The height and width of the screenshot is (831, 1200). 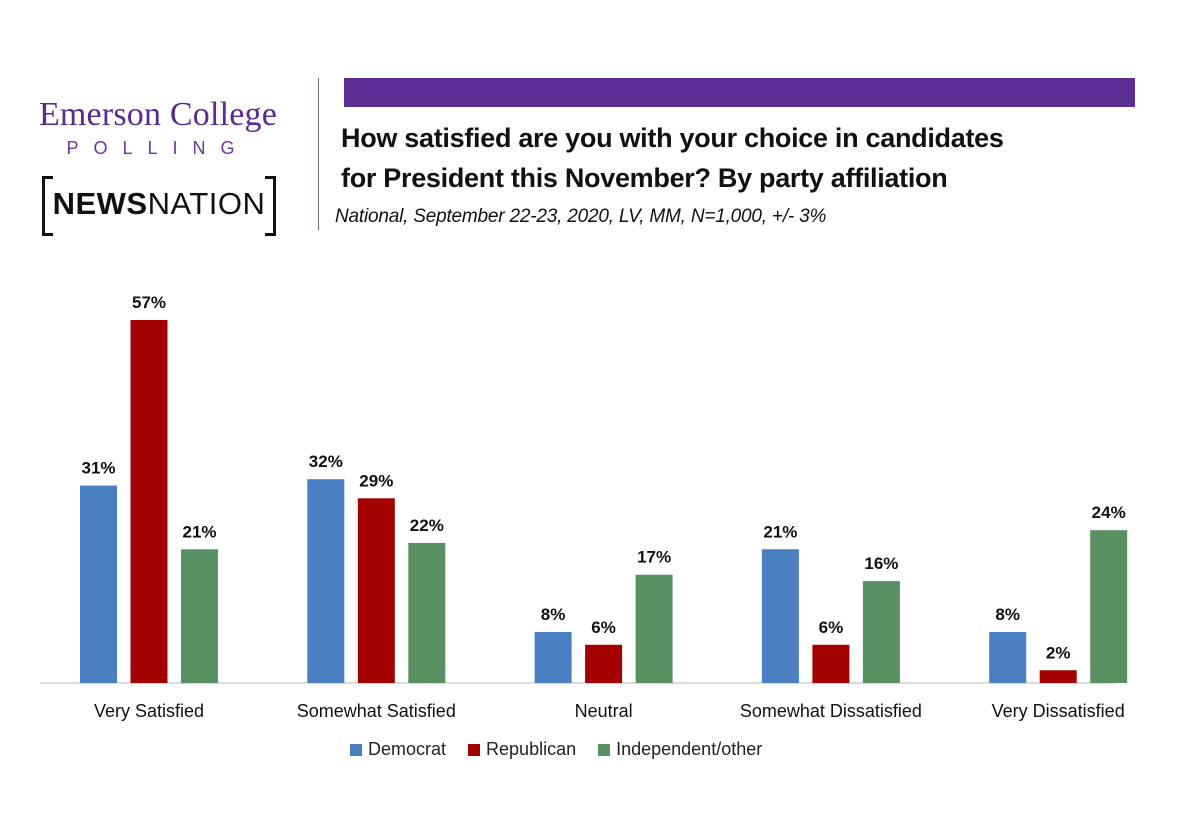 I want to click on bar-somewhat-dissatisfied-independent-other, so click(x=881, y=632).